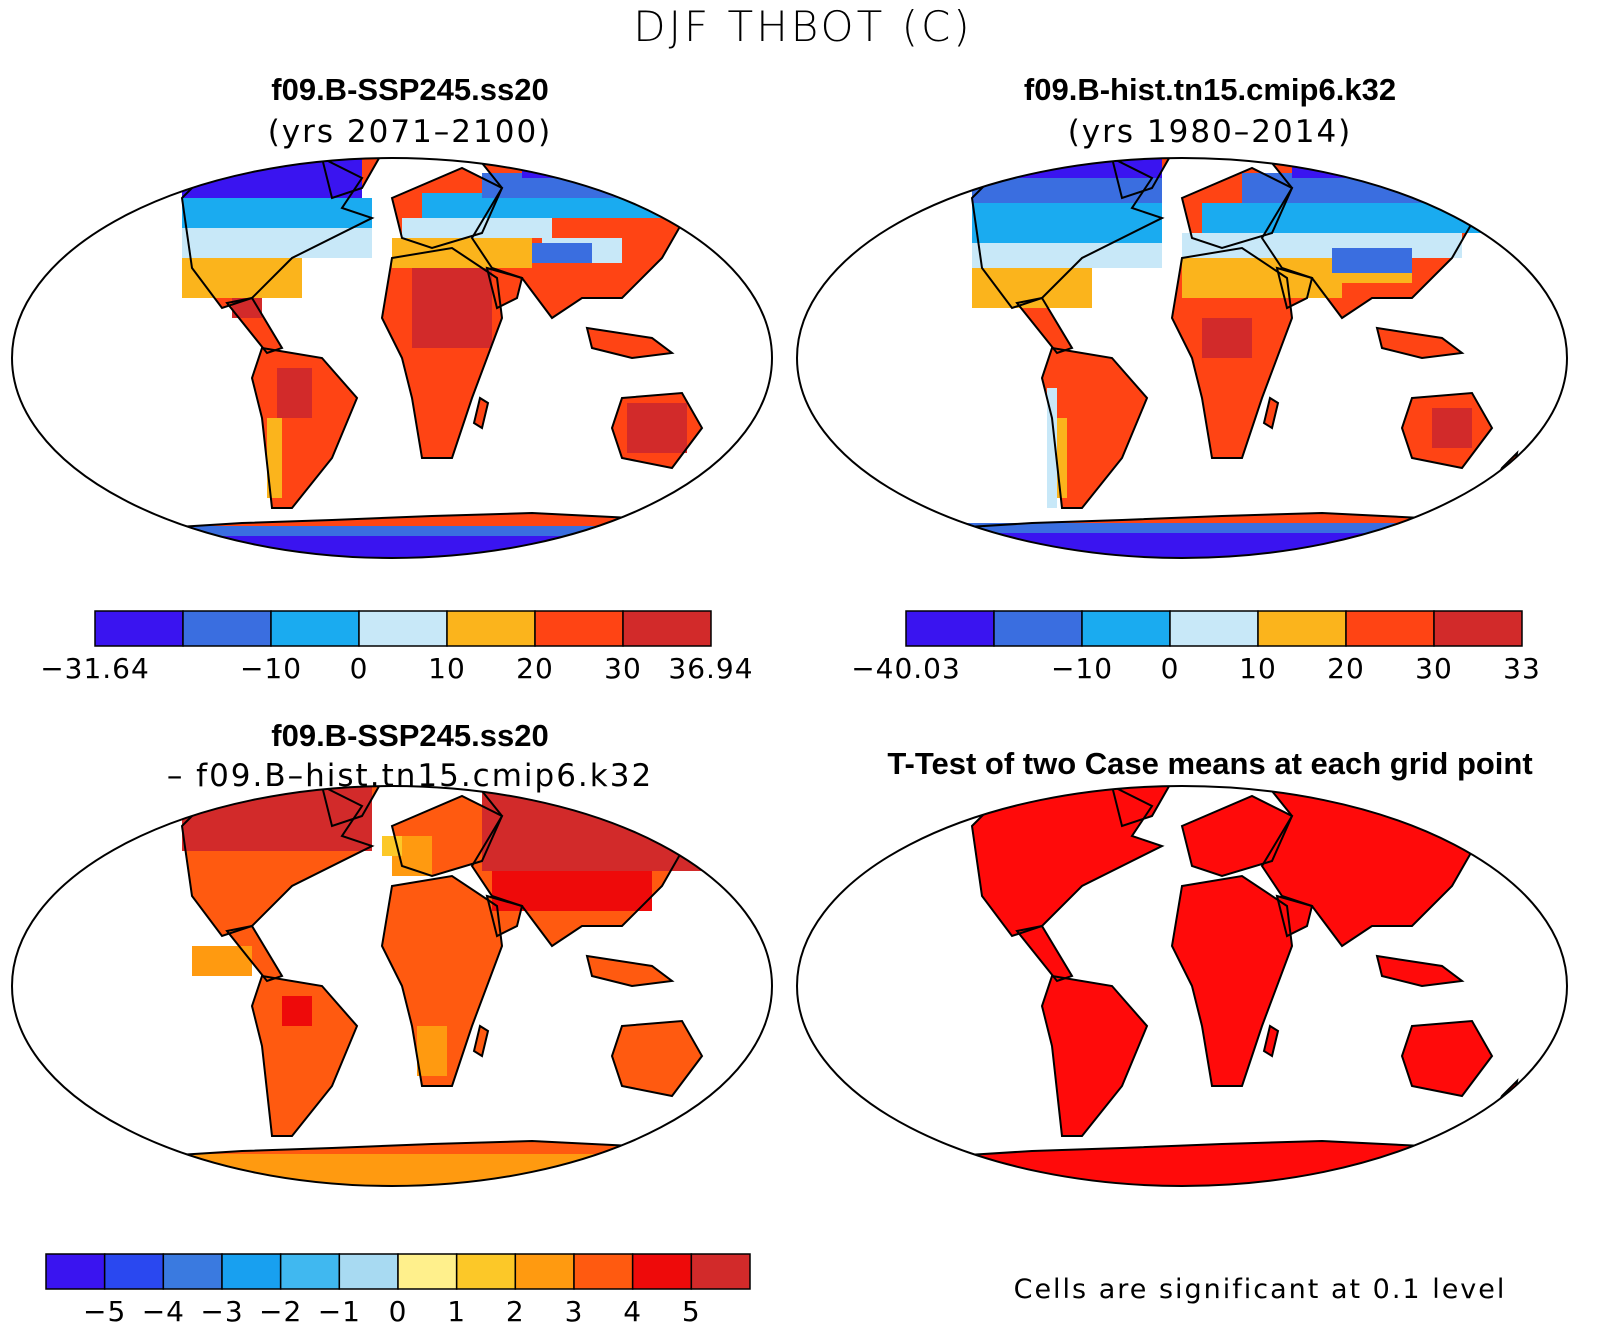  I want to click on panel-title-difference: f09.B-SSP245.ss20, so click(410, 735).